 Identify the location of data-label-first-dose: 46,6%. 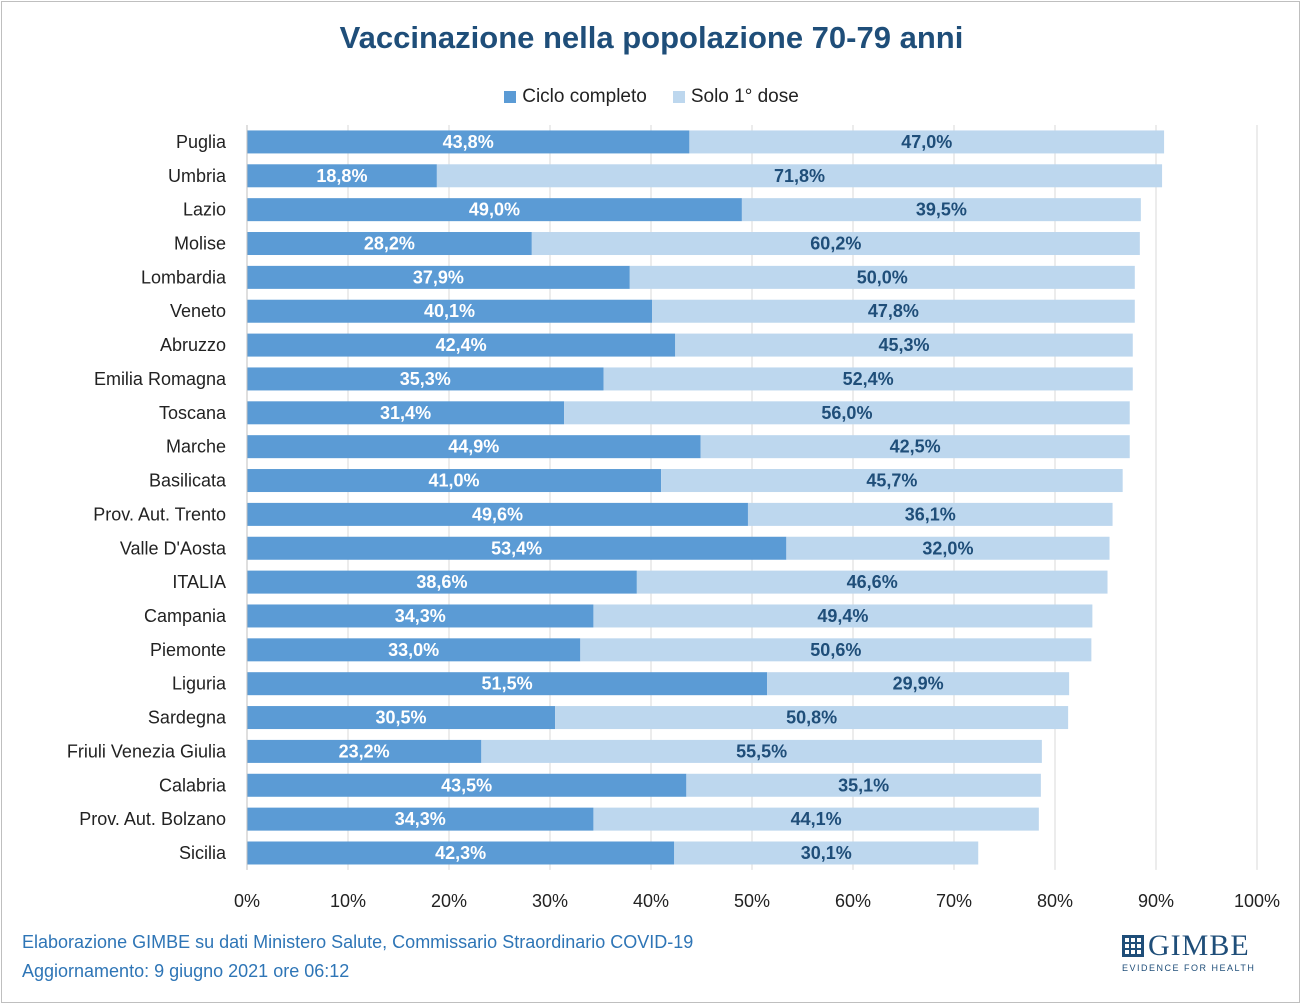
(872, 582).